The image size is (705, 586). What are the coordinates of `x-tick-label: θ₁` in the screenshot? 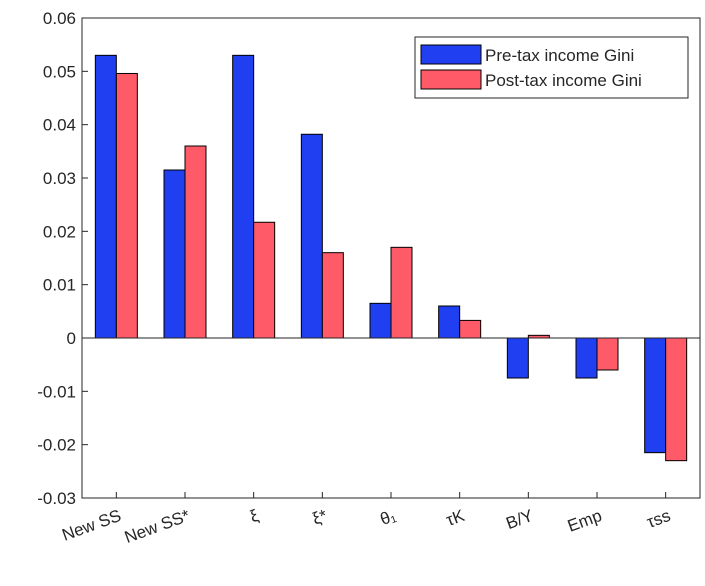 It's located at (388, 517).